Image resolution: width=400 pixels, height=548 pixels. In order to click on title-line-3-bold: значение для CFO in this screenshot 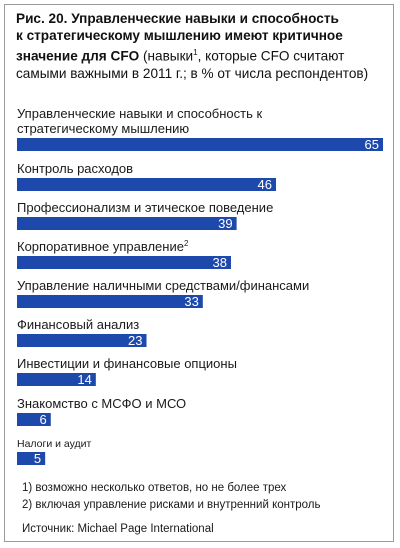, I will do `click(78, 56)`.